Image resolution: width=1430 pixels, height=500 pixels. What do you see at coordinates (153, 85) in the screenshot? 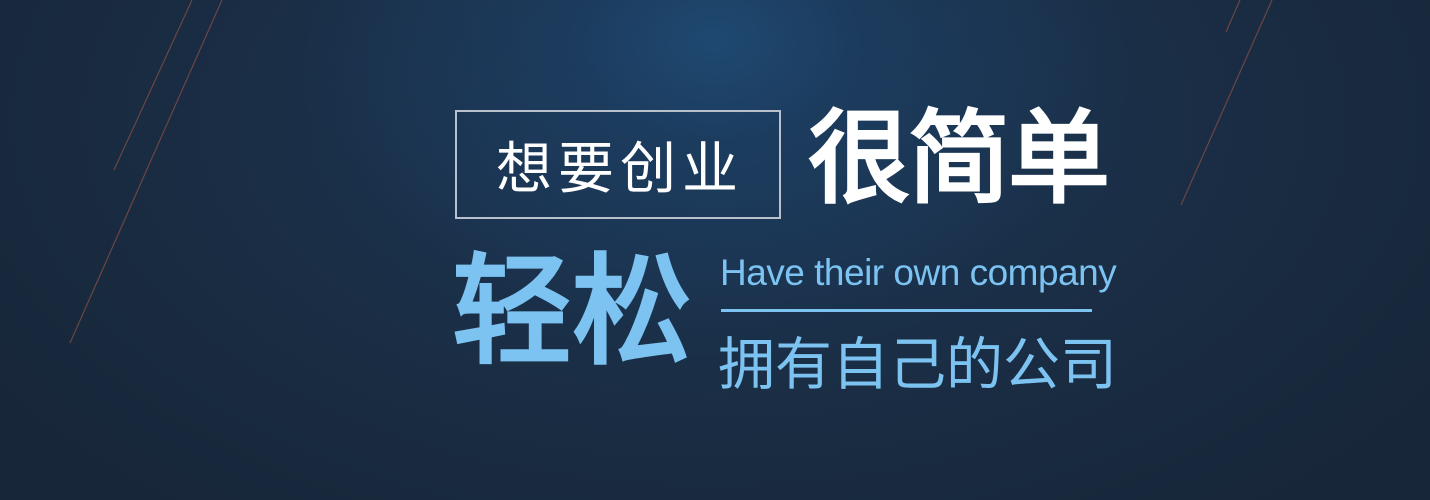
I see `decorative-line-left-short` at bounding box center [153, 85].